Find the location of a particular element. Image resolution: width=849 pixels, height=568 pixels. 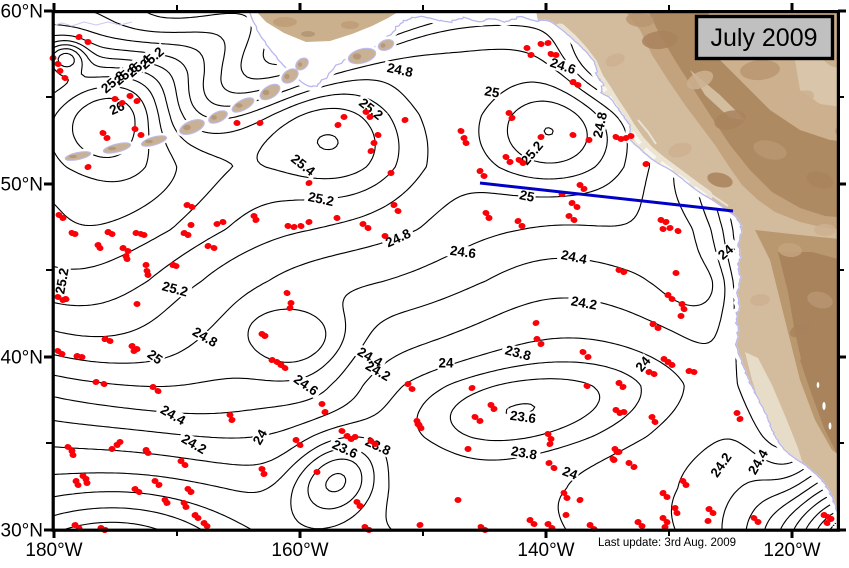

svg-text: 23.6 is located at coordinates (523, 417).